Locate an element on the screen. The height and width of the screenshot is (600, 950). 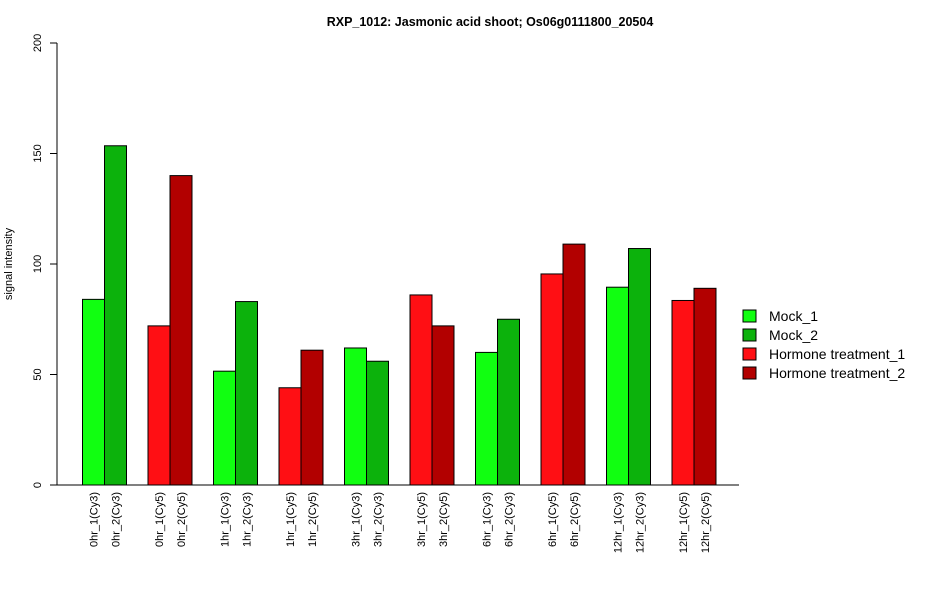
y-tick-label: 50 is located at coordinates (38, 374).